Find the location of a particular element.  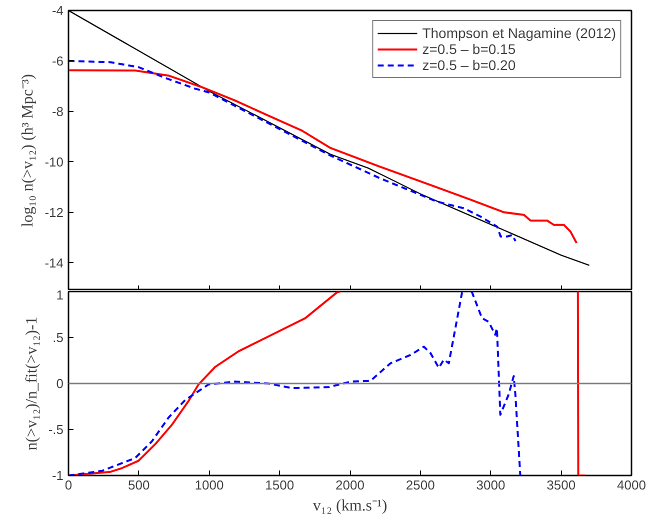

legend-label: z=0.5 – b=0.20 is located at coordinates (469, 65).